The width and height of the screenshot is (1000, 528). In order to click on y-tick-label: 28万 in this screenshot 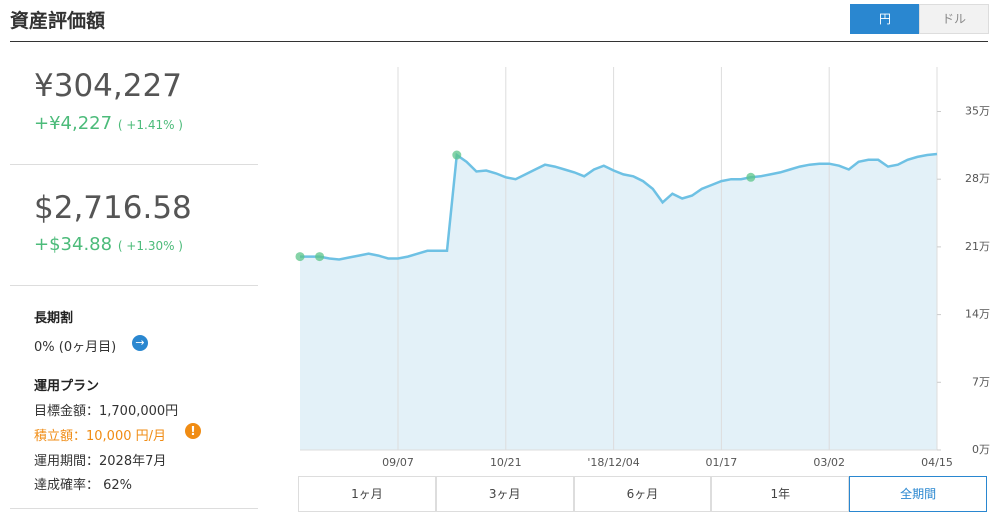, I will do `click(977, 178)`.